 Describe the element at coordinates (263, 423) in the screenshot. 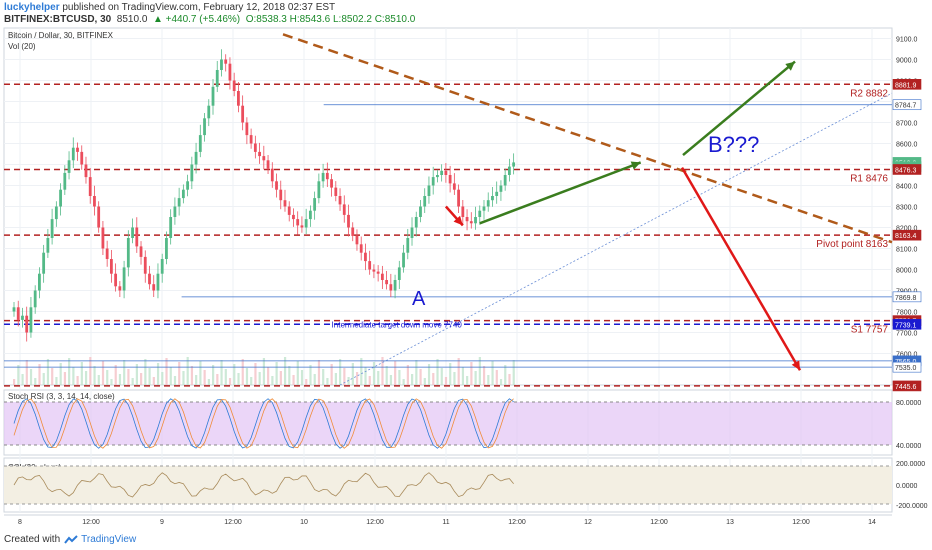

I see `stoch-k-line` at that location.